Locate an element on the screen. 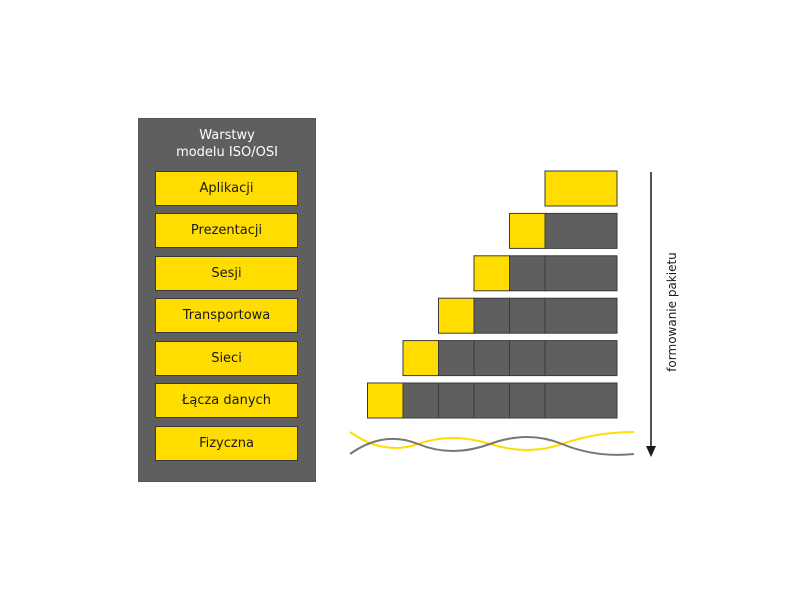 This screenshot has height=600, width=800. panel-title: Warstwy modelu ISO/OSI is located at coordinates (227, 144).